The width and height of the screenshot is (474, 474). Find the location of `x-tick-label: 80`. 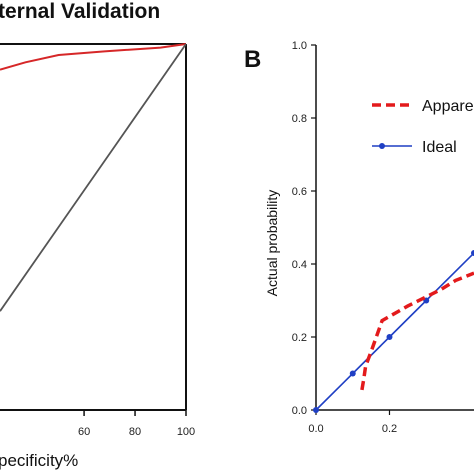

x-tick-label: 80 is located at coordinates (135, 432).